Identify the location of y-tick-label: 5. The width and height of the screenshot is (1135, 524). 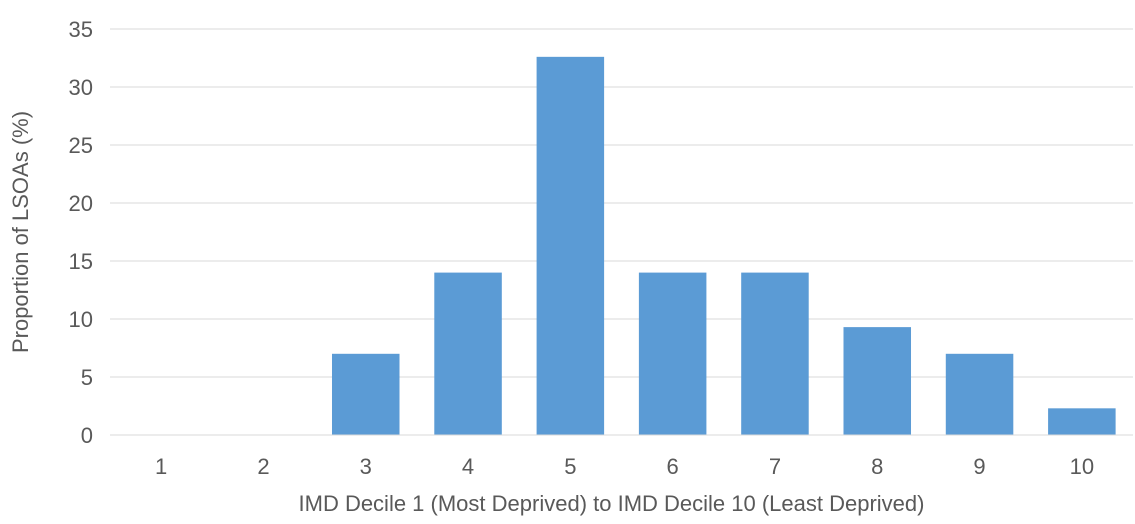
(87, 377).